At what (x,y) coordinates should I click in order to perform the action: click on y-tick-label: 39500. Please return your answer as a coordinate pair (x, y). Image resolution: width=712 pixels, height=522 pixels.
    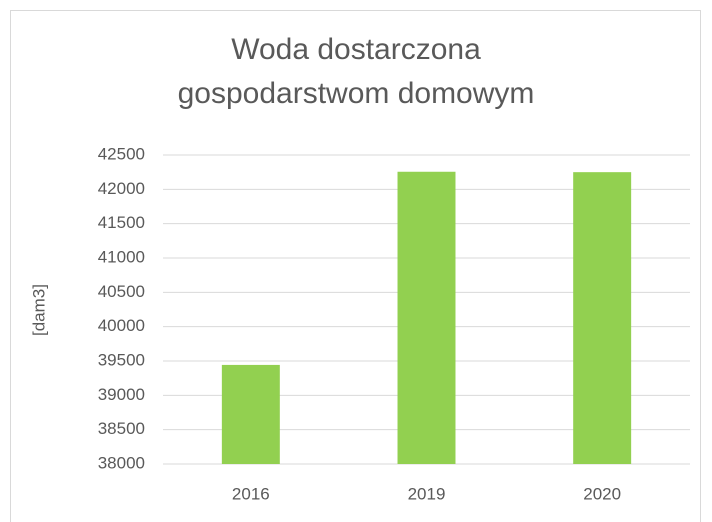
    Looking at the image, I should click on (121, 359).